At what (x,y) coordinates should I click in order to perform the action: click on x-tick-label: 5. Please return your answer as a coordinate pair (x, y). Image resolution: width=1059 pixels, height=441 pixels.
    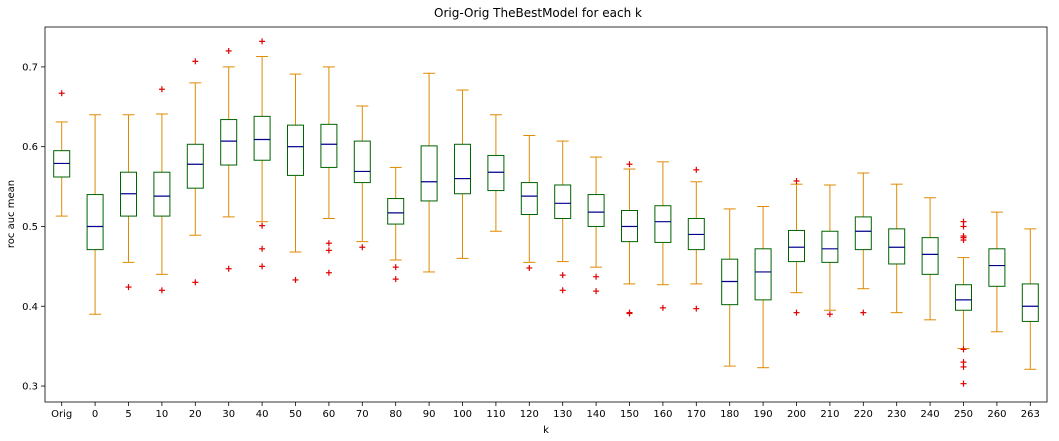
    Looking at the image, I should click on (128, 414).